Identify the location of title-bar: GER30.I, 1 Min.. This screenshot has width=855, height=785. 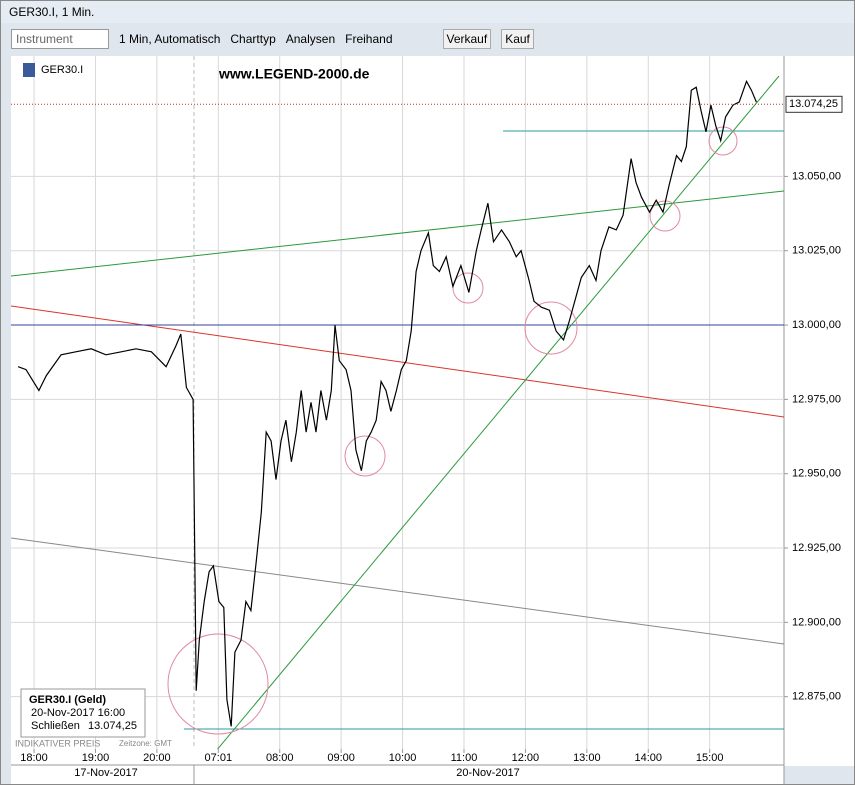
(427, 12).